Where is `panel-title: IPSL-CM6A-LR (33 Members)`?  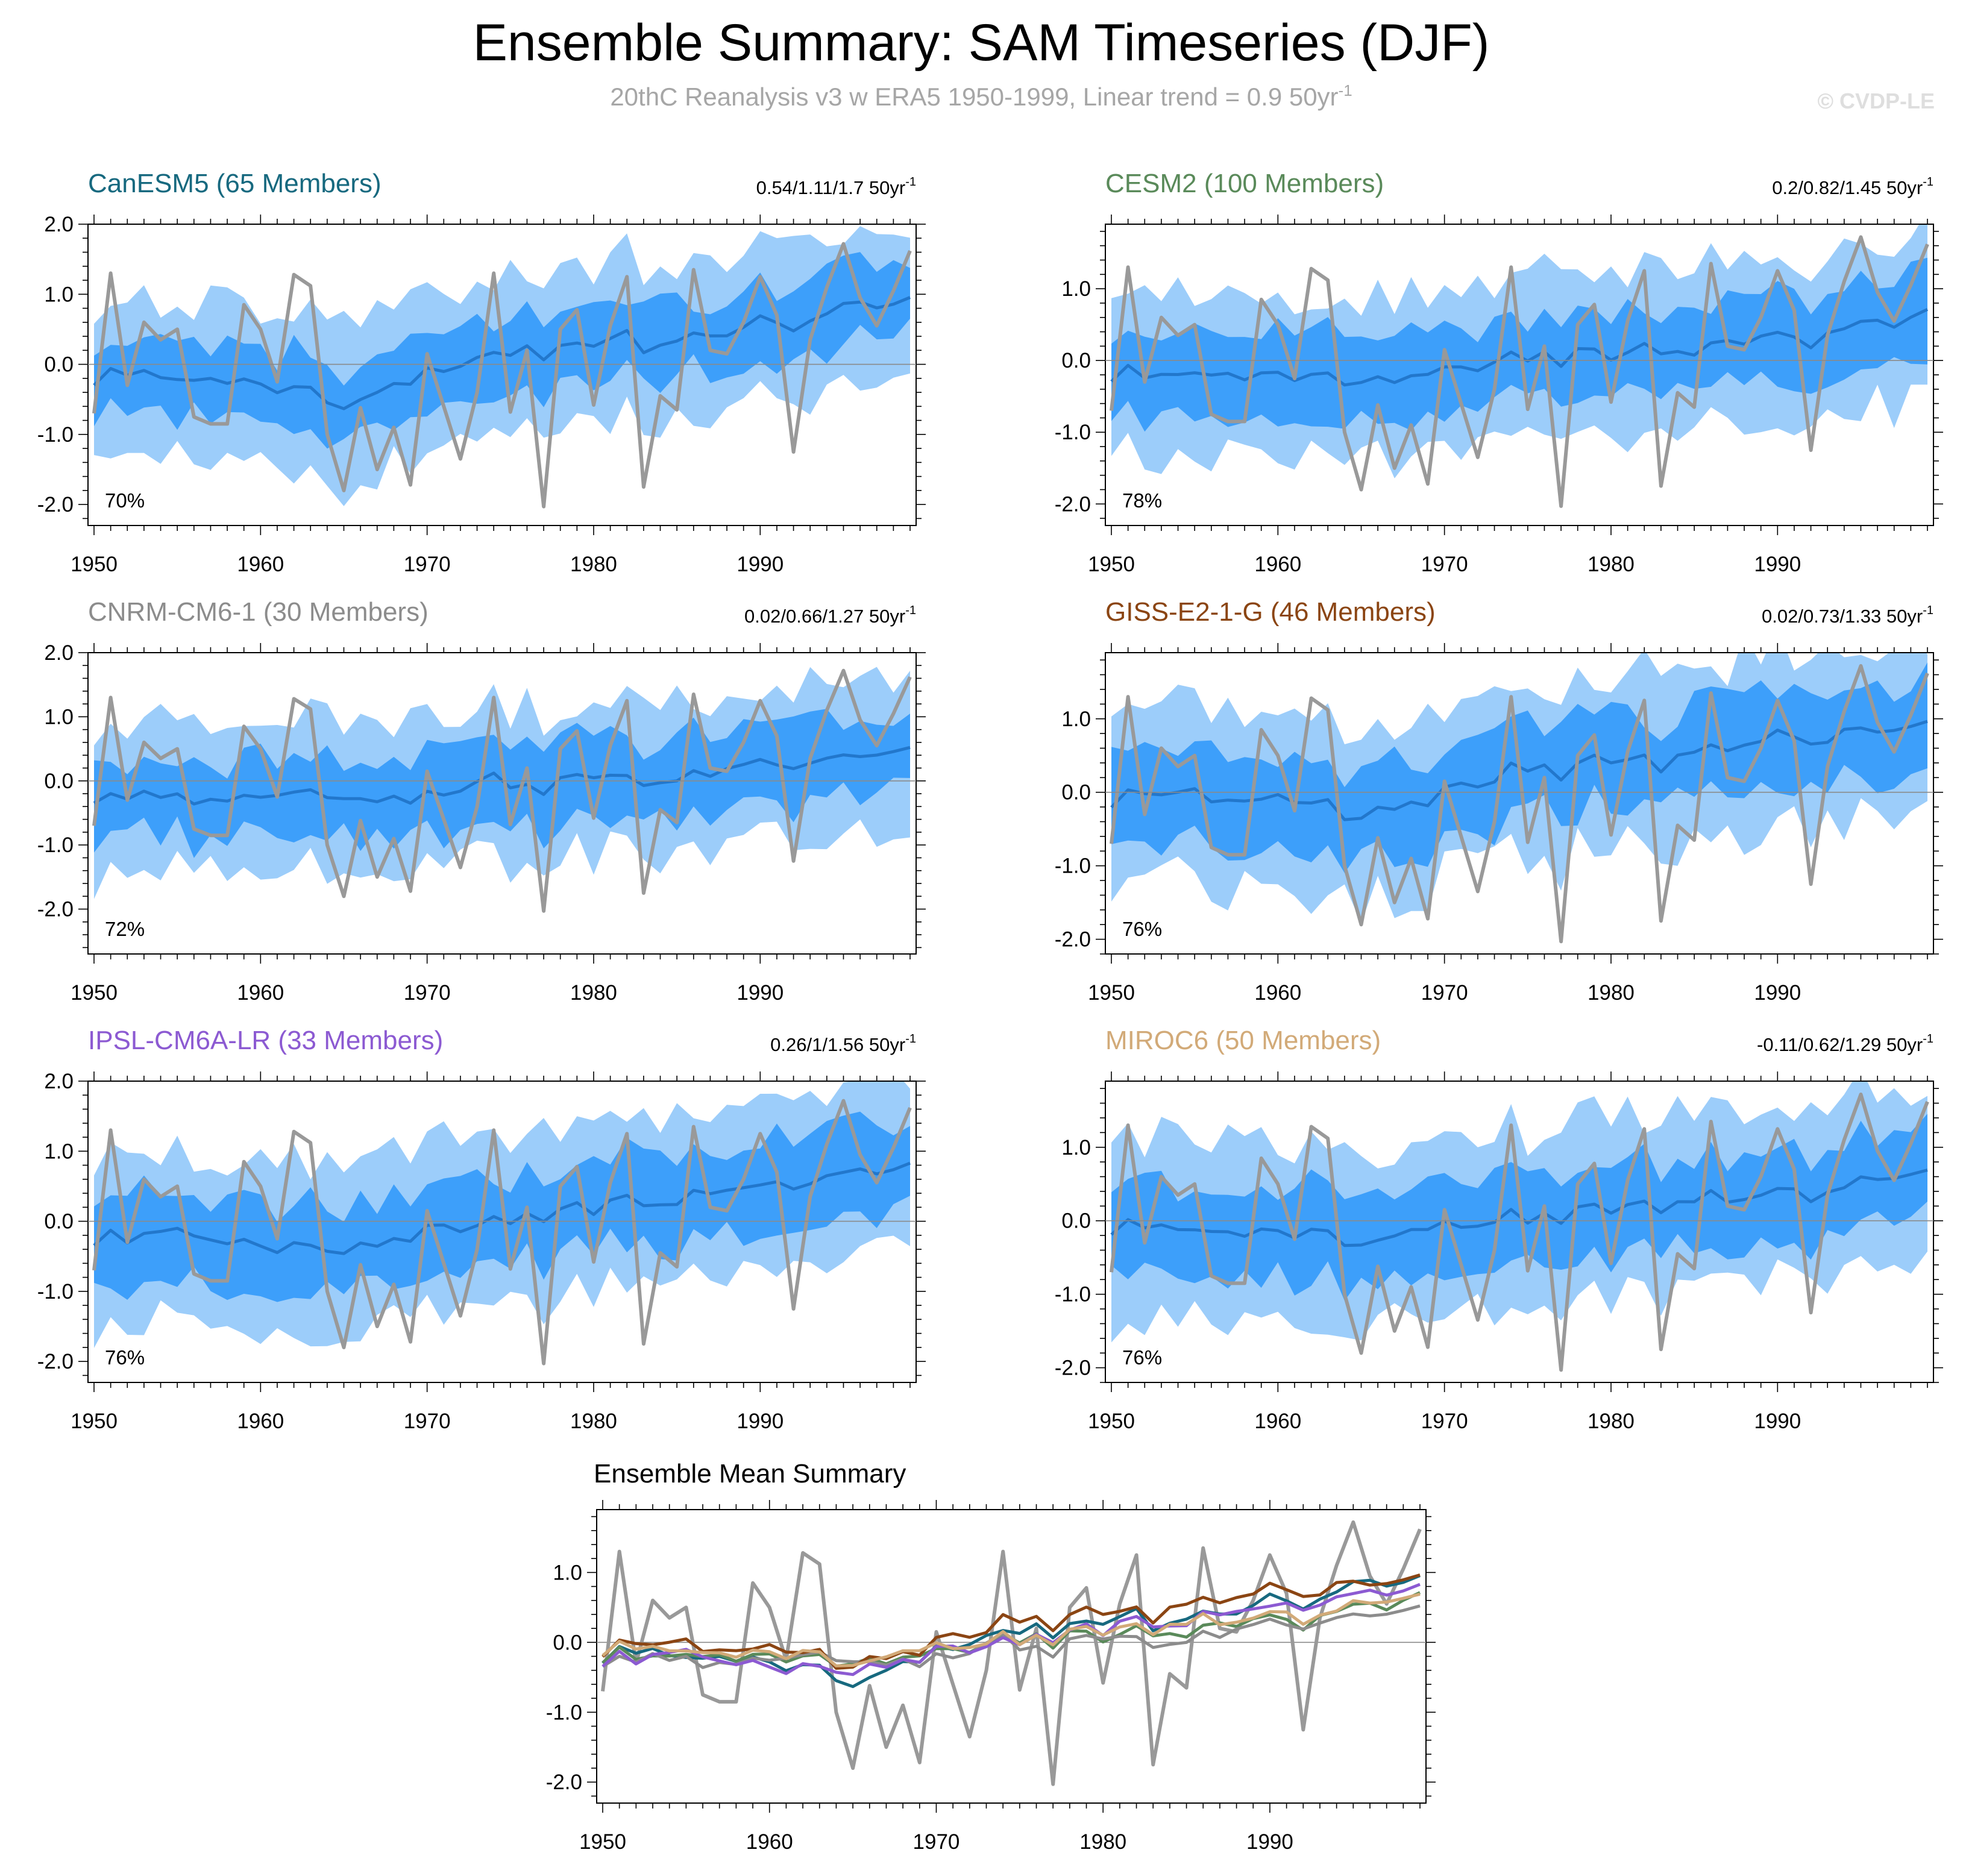 panel-title: IPSL-CM6A-LR (33 Members) is located at coordinates (265, 1040).